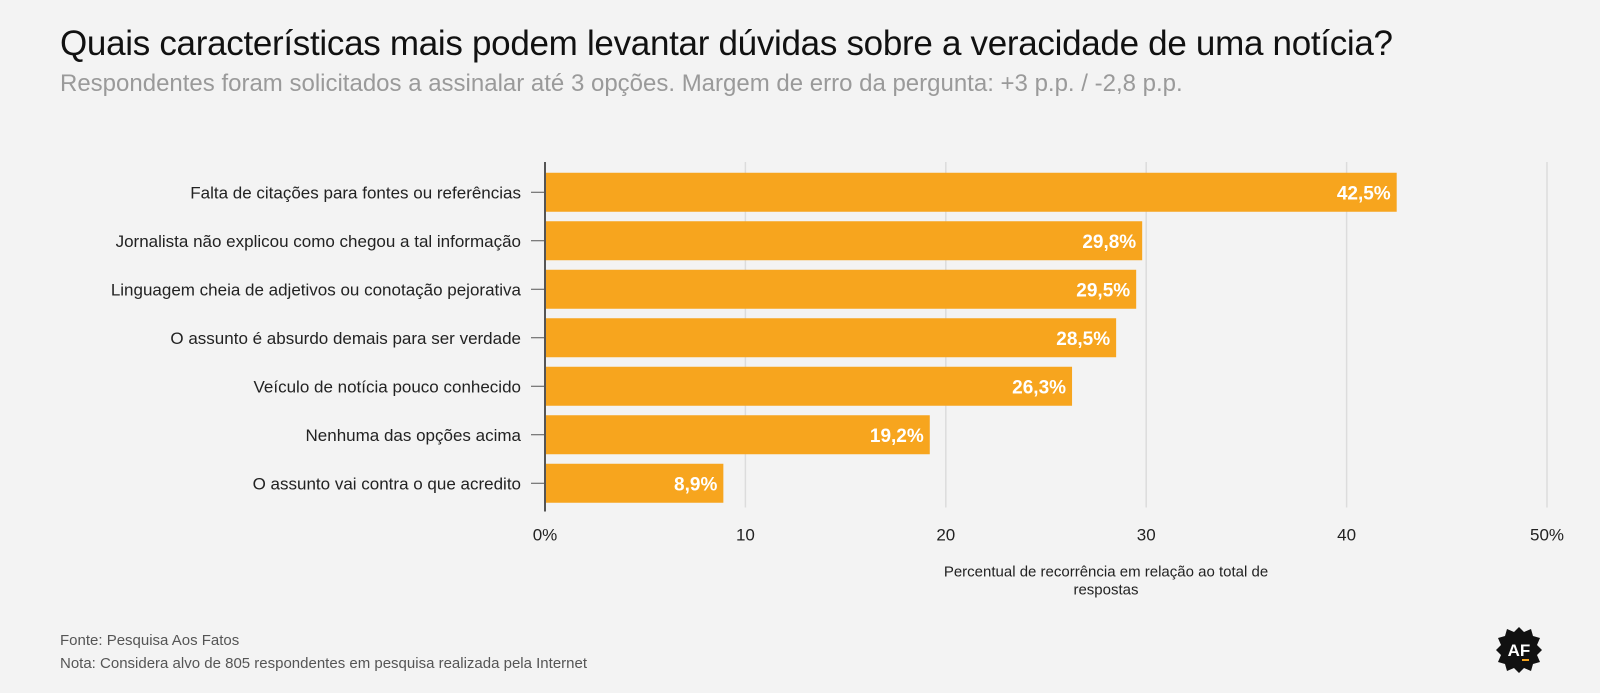 This screenshot has width=1600, height=693. Describe the element at coordinates (945, 535) in the screenshot. I see `x-tick-label: 20` at that location.